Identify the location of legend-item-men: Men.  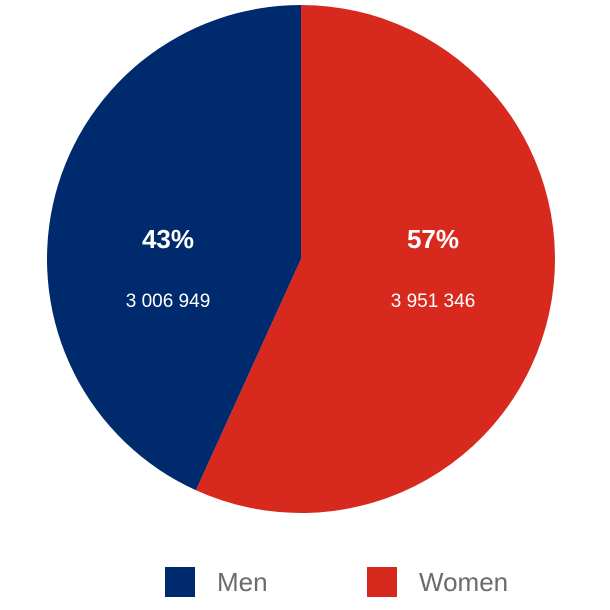
(216, 582).